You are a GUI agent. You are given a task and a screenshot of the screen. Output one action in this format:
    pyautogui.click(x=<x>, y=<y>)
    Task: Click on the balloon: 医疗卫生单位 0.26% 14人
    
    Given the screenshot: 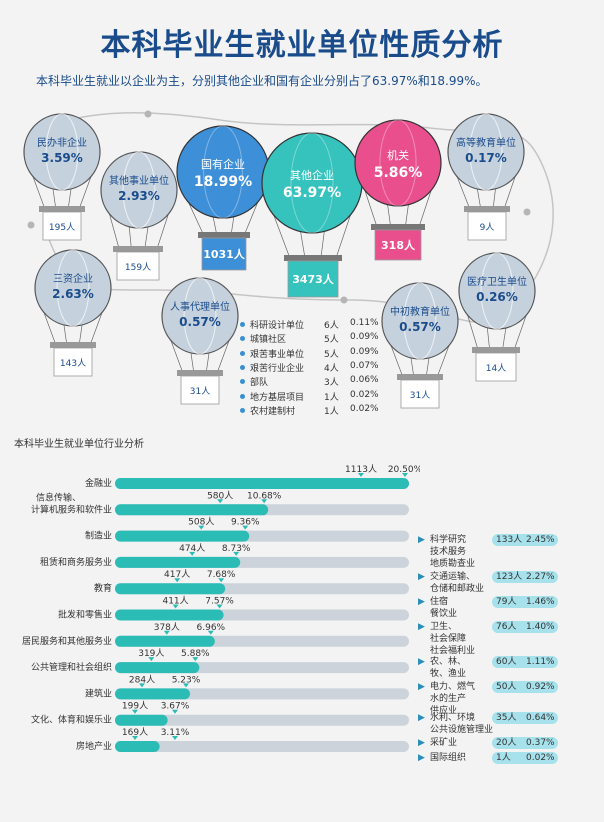 What is the action you would take?
    pyautogui.click(x=497, y=317)
    